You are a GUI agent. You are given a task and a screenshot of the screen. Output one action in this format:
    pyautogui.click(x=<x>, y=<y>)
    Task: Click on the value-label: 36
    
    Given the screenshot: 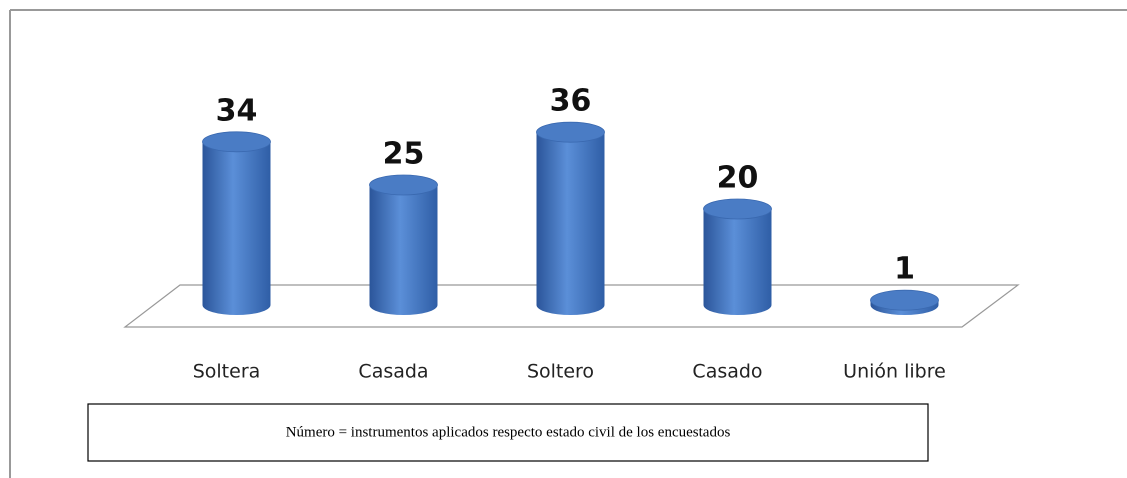 What is the action you would take?
    pyautogui.click(x=571, y=101)
    